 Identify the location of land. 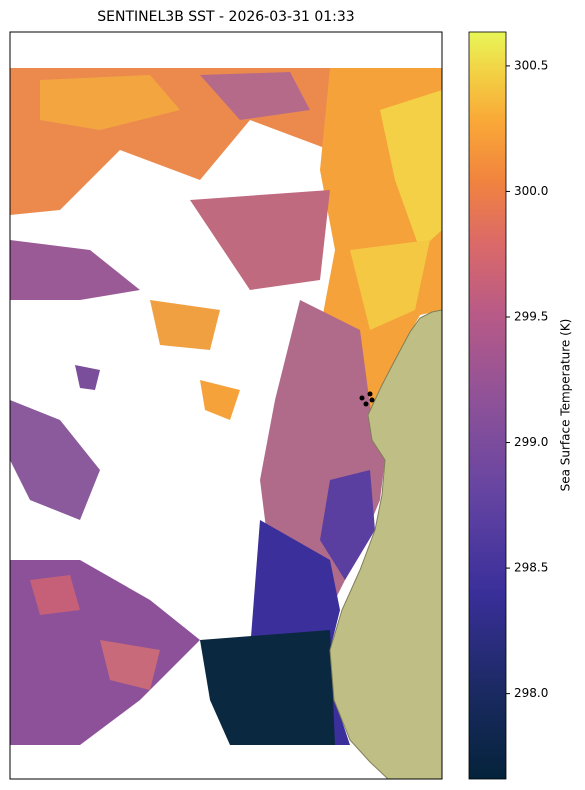
(386, 544).